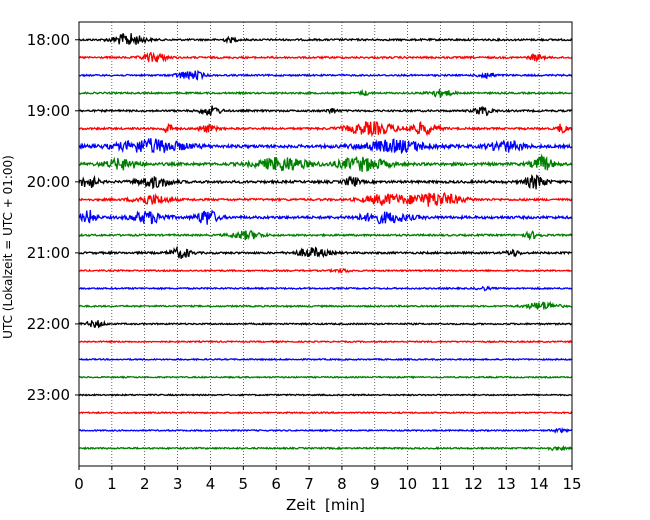  Describe the element at coordinates (8, 247) in the screenshot. I see `y-axis-label: UTC (Lokalzeit = UTC + 01:00)` at that location.